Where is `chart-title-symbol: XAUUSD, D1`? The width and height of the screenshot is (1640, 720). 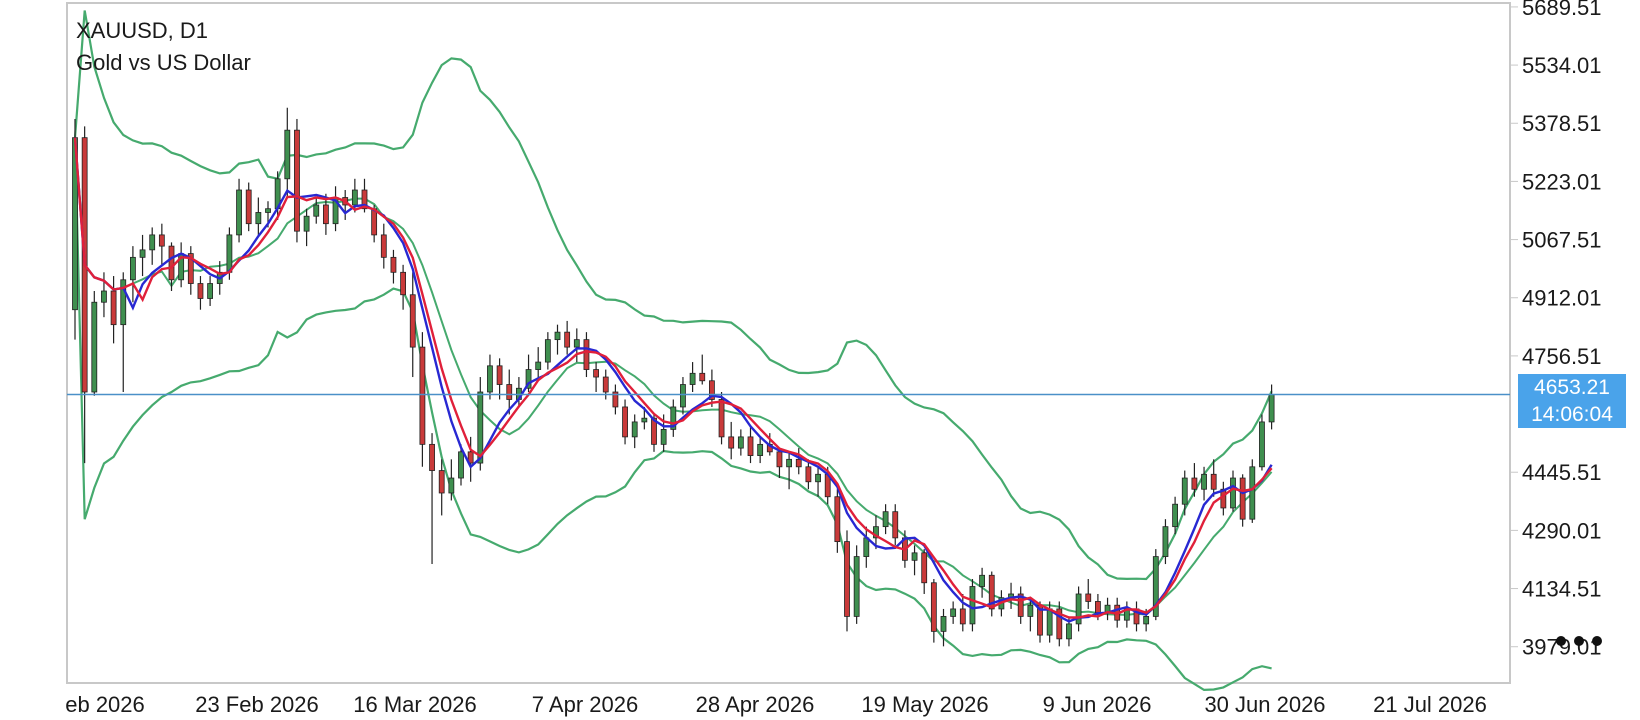 chart-title-symbol: XAUUSD, D1 is located at coordinates (142, 31).